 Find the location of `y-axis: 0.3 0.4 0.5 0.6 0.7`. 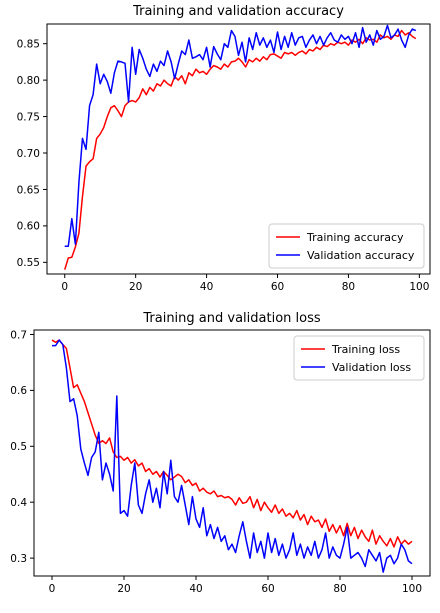

y-axis: 0.3 0.4 0.5 0.6 0.7 is located at coordinates (22, 447).